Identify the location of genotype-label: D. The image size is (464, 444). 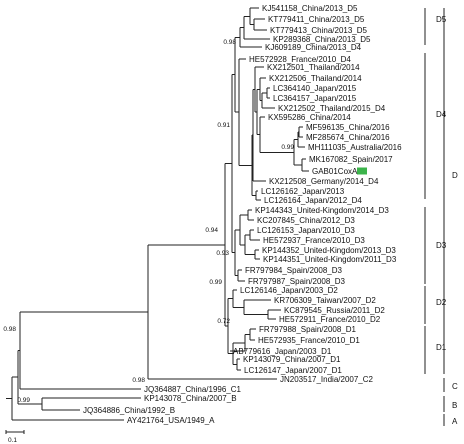
(455, 175).